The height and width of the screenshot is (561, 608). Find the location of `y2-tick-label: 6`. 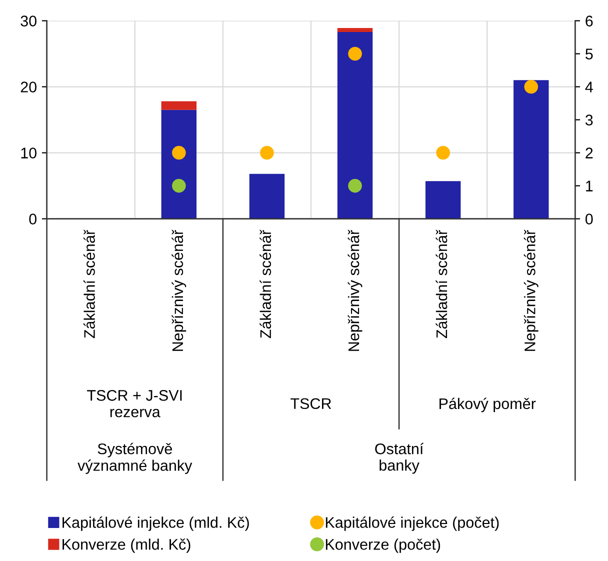

y2-tick-label: 6 is located at coordinates (589, 21).